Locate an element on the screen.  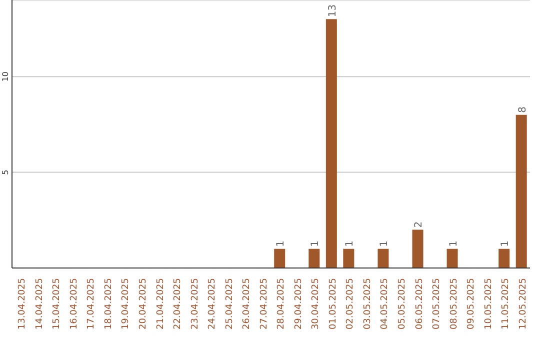
x-tick-label: 06.05.2025 is located at coordinates (419, 304).